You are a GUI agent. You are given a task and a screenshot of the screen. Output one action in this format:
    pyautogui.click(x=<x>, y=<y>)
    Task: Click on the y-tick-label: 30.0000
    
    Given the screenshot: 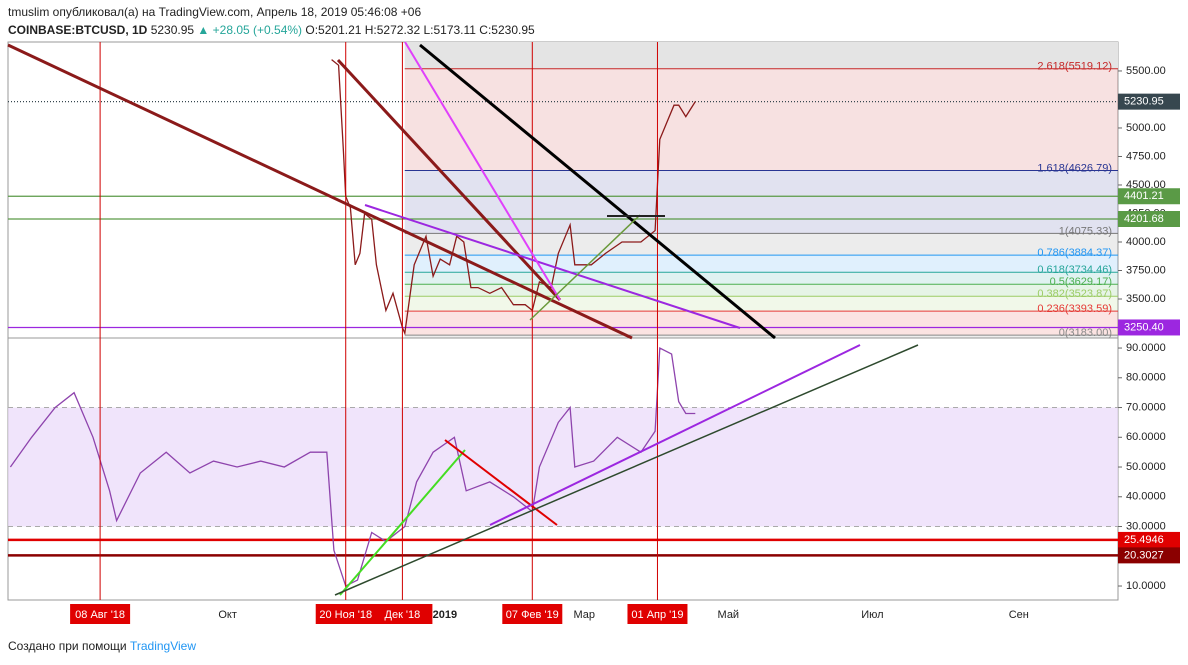 What is the action you would take?
    pyautogui.click(x=1146, y=526)
    